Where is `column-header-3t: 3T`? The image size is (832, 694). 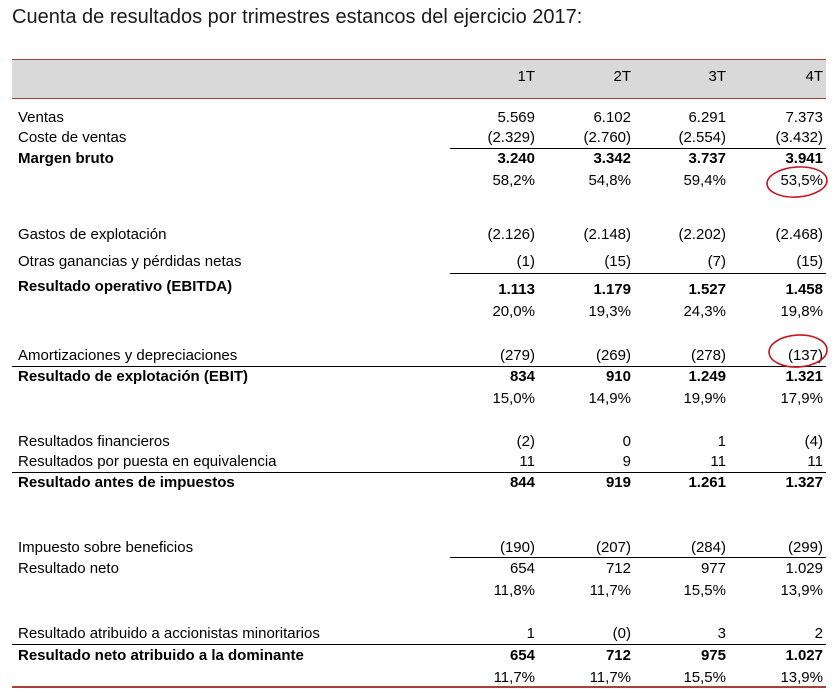
column-header-3t: 3T is located at coordinates (717, 76).